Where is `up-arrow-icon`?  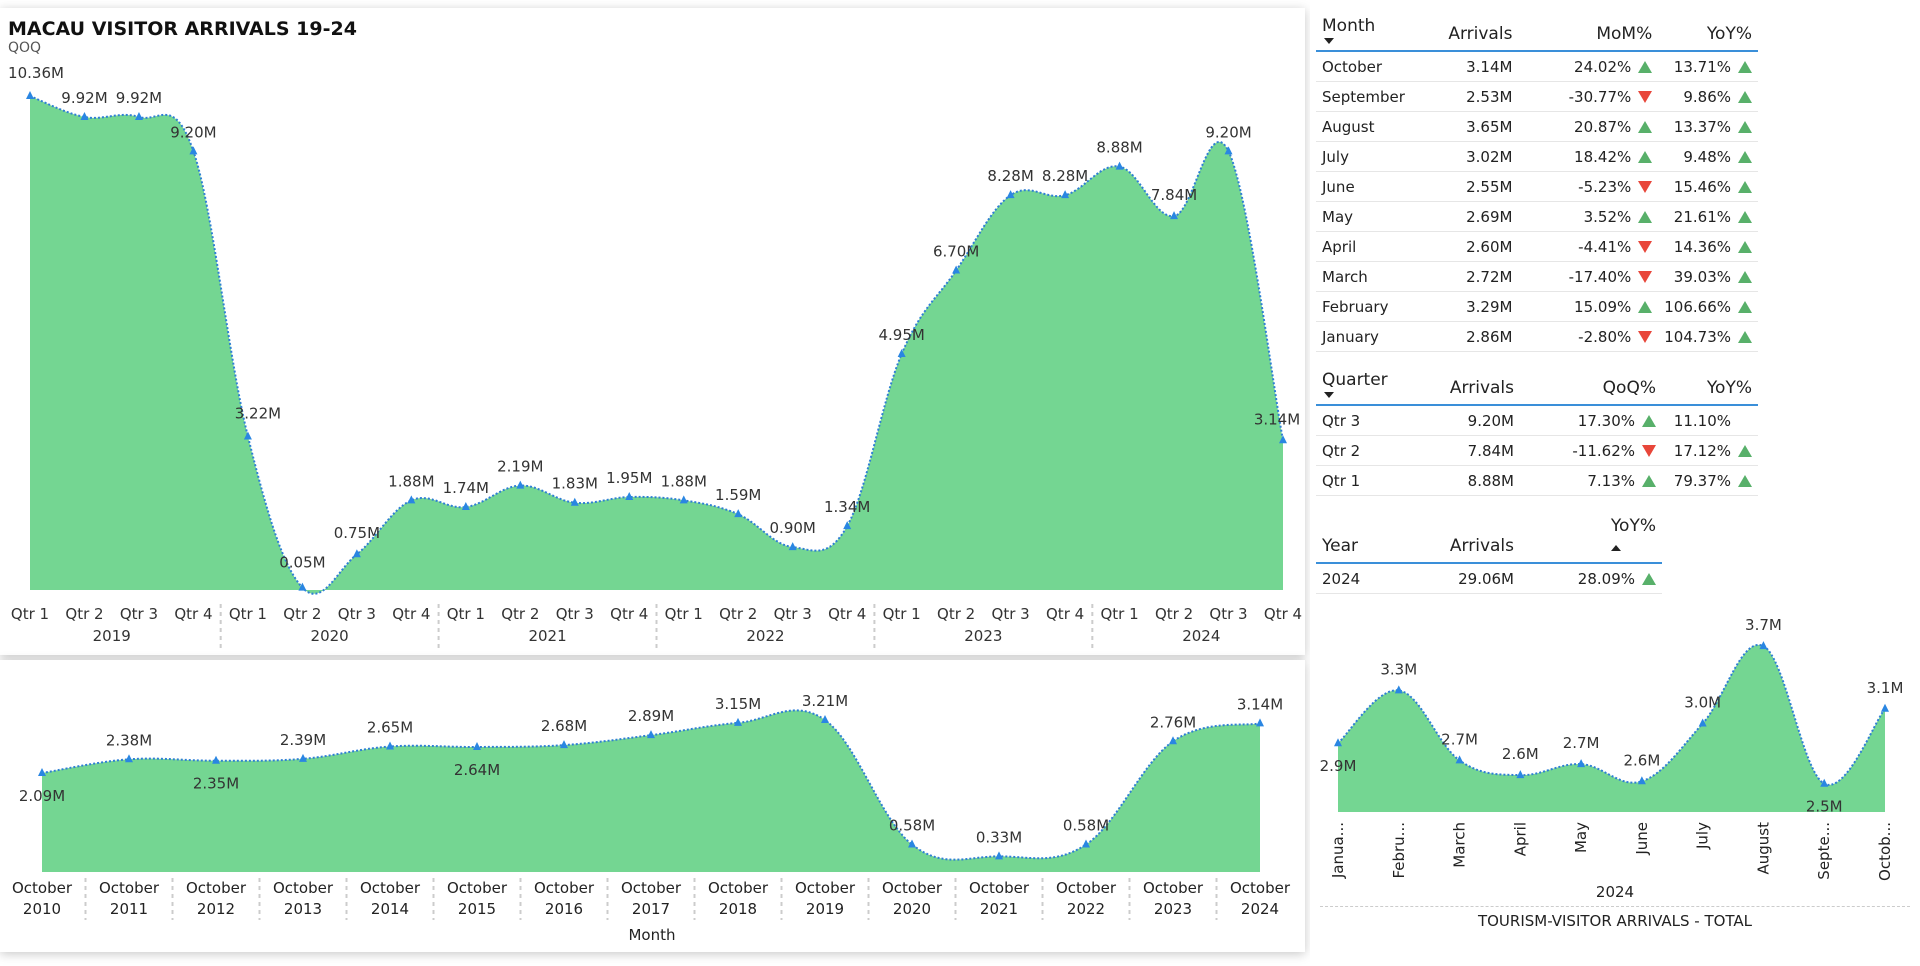 up-arrow-icon is located at coordinates (1745, 450).